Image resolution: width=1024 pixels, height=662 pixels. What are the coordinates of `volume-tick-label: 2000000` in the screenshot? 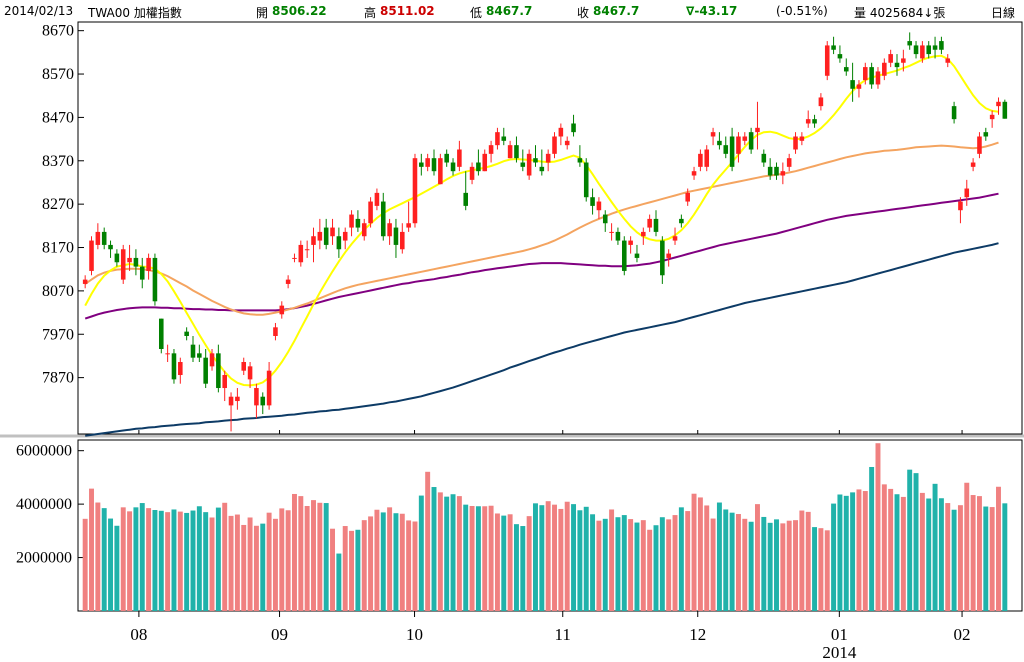 It's located at (44, 558).